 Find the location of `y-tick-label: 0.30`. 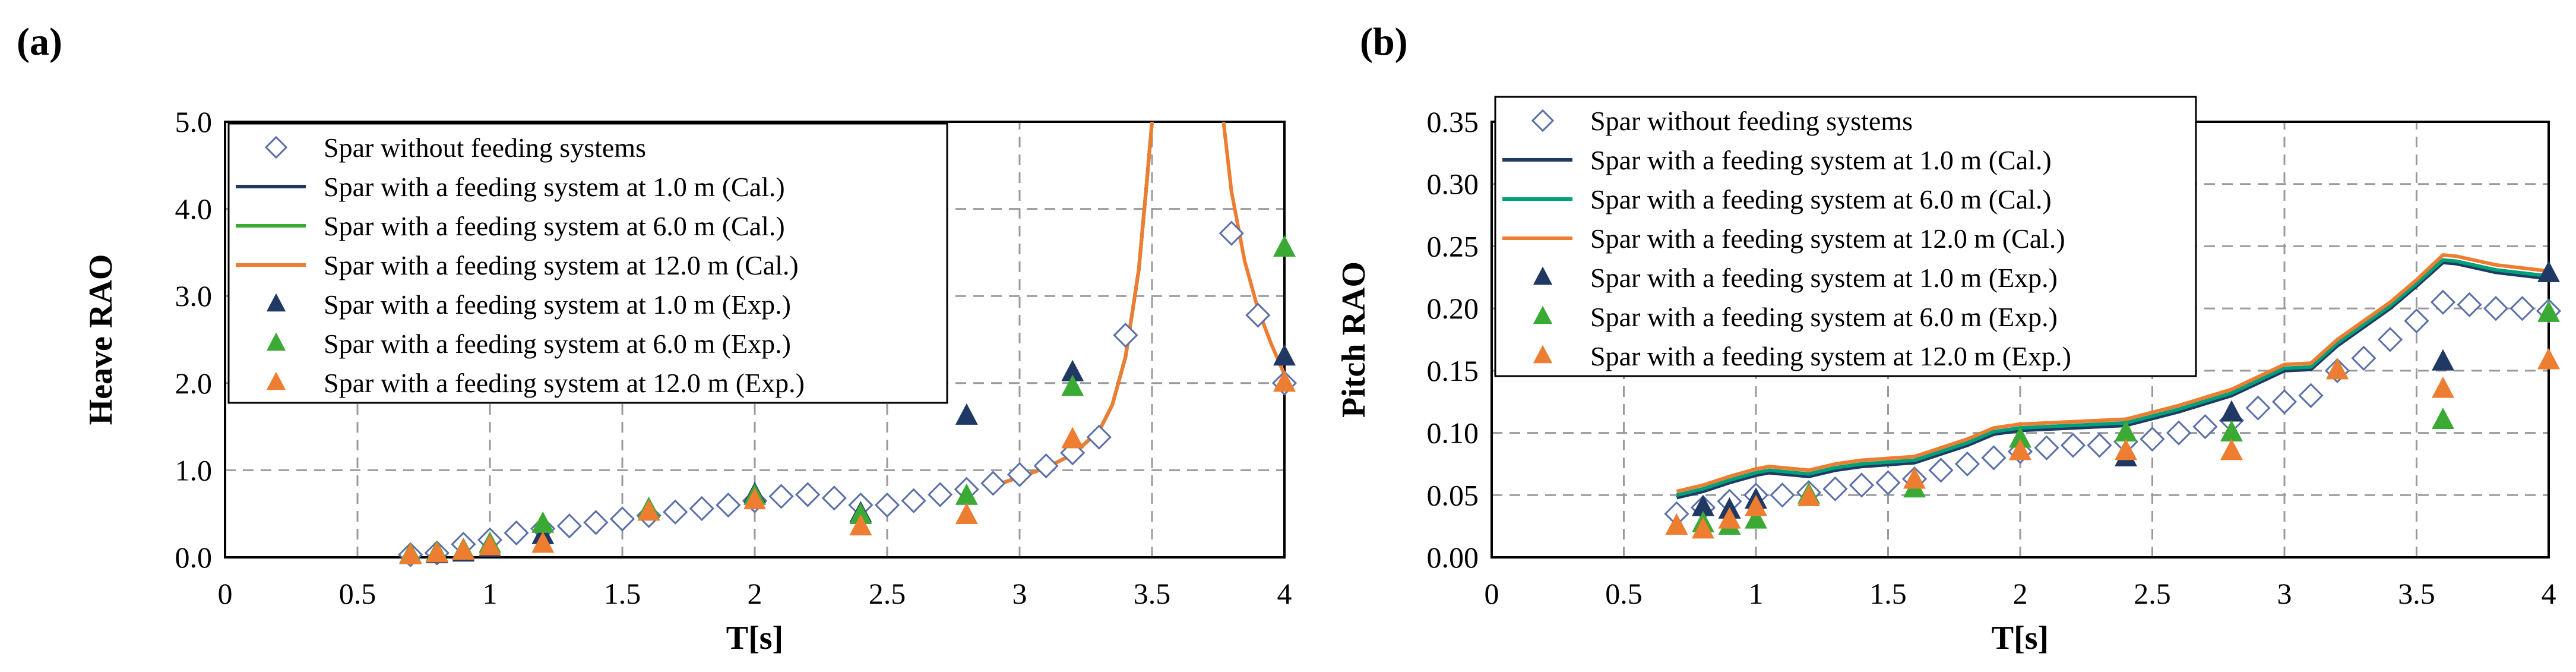

y-tick-label: 0.30 is located at coordinates (1453, 184).